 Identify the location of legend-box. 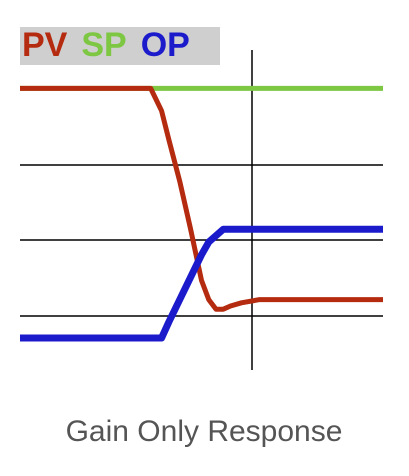
(120, 46).